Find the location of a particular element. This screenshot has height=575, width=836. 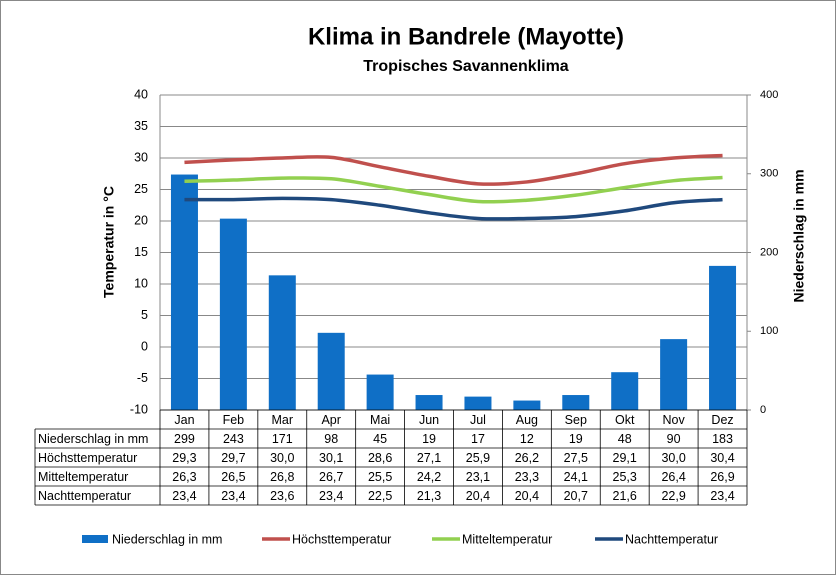

table-cell: 26,7 is located at coordinates (331, 477).